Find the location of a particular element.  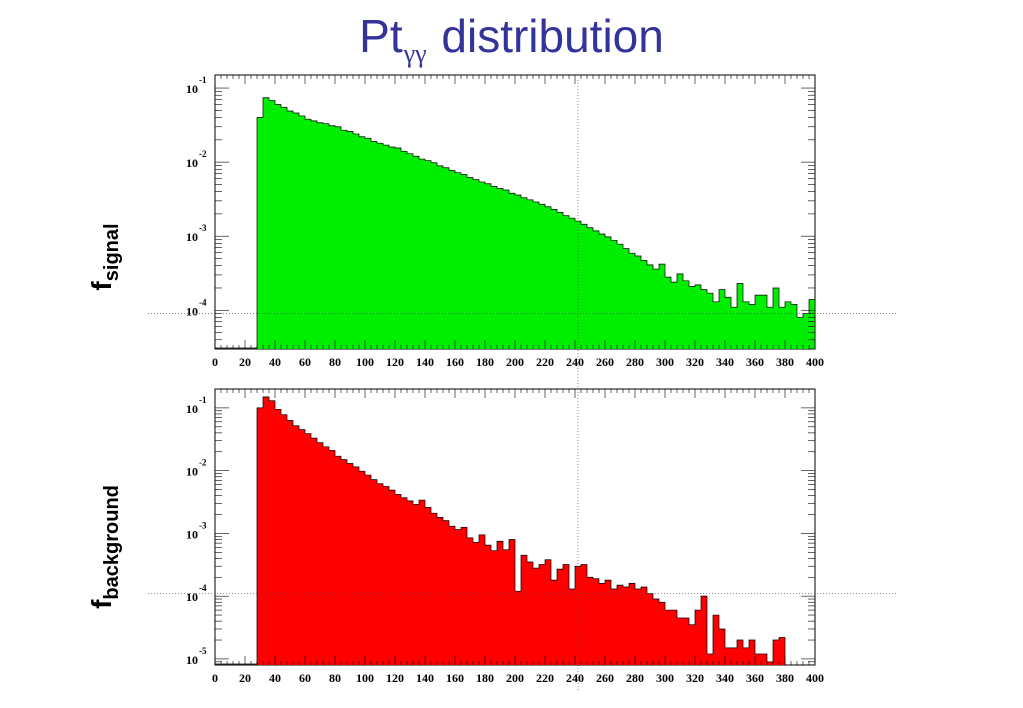

signal-y-tick-exponent: -4 is located at coordinates (203, 302).